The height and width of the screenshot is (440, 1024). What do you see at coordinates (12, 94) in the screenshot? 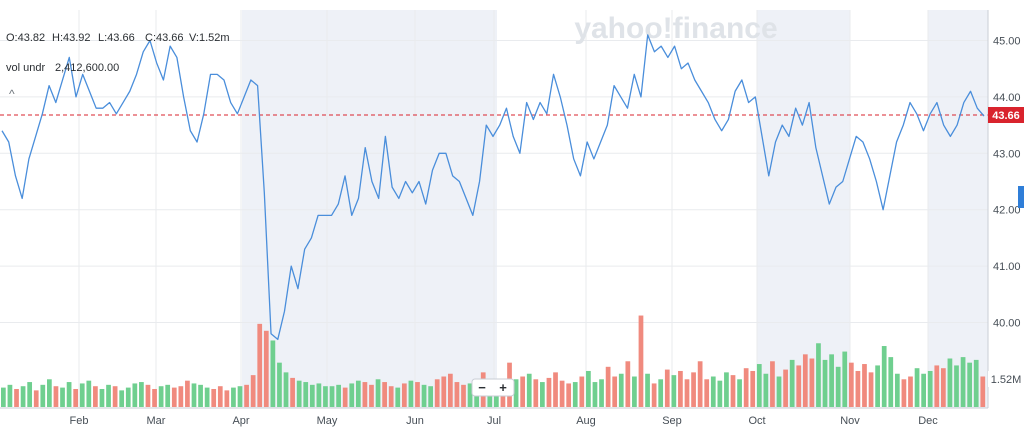
I see `collapse-chevron-icon: ^` at bounding box center [12, 94].